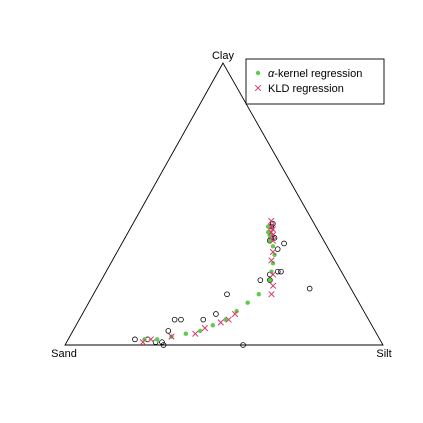 This screenshot has width=423, height=423. I want to click on legend-label-kld: KLD regression, so click(306, 89).